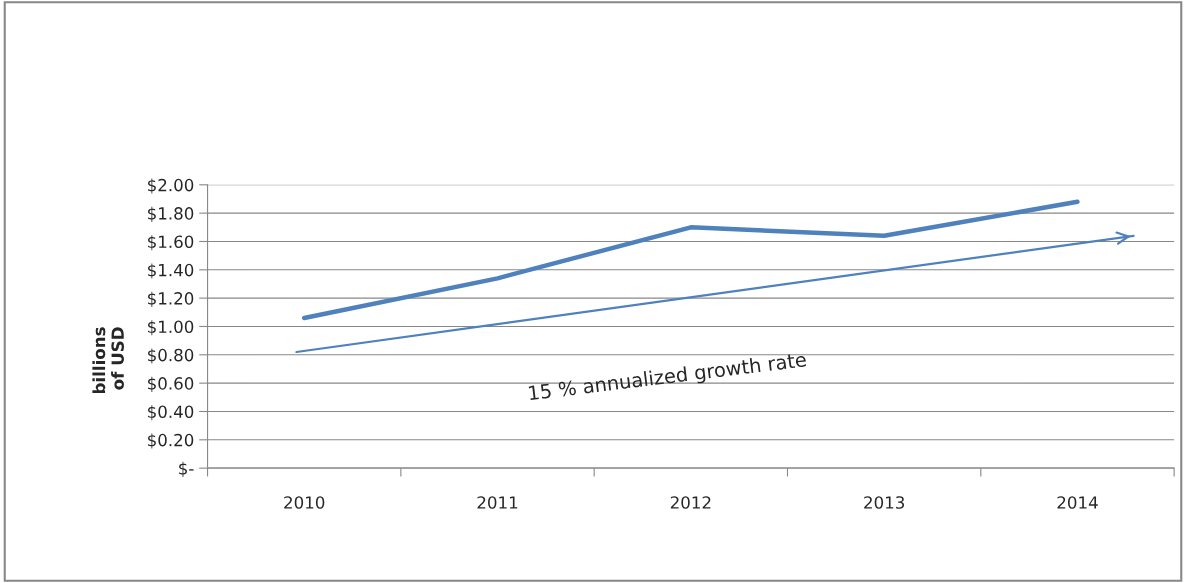 This screenshot has width=1186, height=583. Describe the element at coordinates (171, 413) in the screenshot. I see `y-tick-label: $0.40` at that location.